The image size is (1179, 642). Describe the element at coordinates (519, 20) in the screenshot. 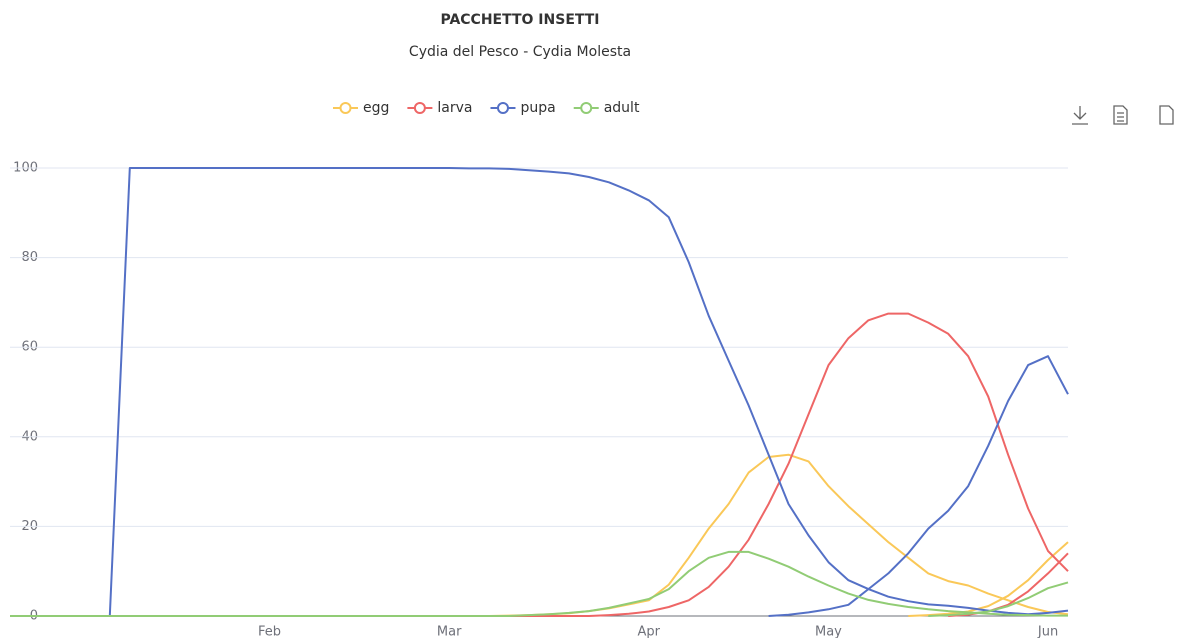

I see `chart-title: PACCHETTO INSETTI` at that location.